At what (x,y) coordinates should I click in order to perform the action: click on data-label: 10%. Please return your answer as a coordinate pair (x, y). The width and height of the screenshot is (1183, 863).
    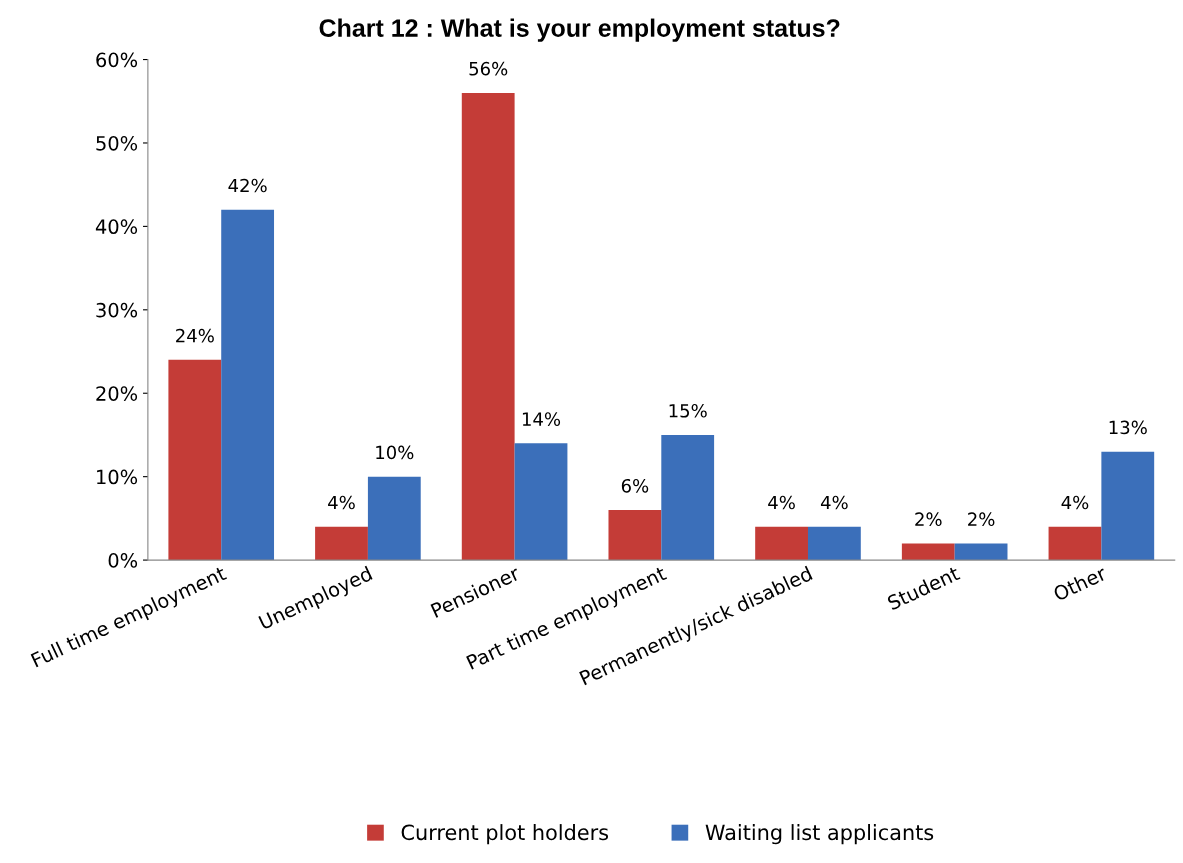
    Looking at the image, I should click on (395, 452).